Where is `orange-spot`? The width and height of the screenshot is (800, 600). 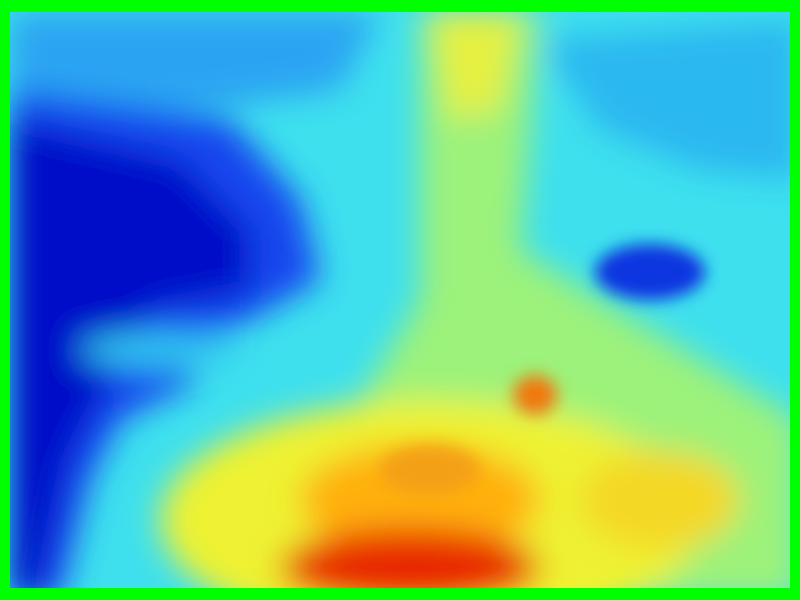 orange-spot is located at coordinates (535, 395).